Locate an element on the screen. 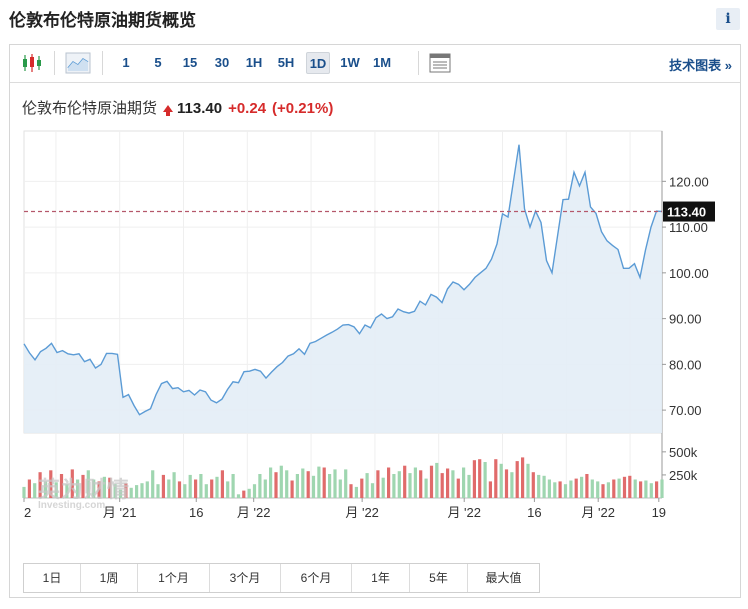 The image size is (748, 609). timeframe-1h: 1H is located at coordinates (254, 62).